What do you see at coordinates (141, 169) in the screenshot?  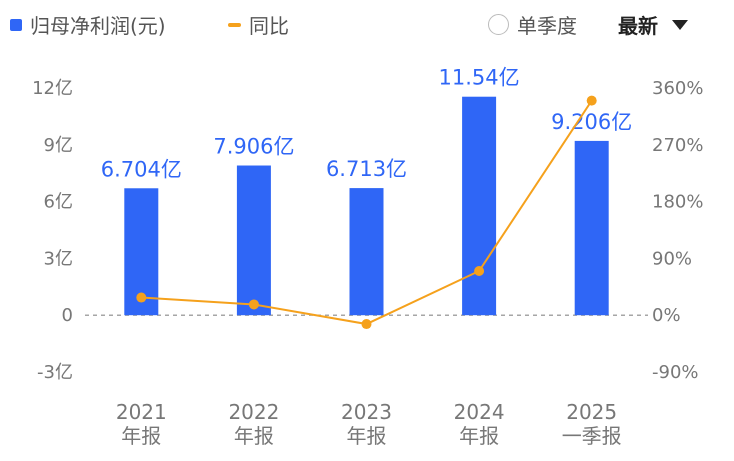 I see `bar-data-label: 6.704亿` at bounding box center [141, 169].